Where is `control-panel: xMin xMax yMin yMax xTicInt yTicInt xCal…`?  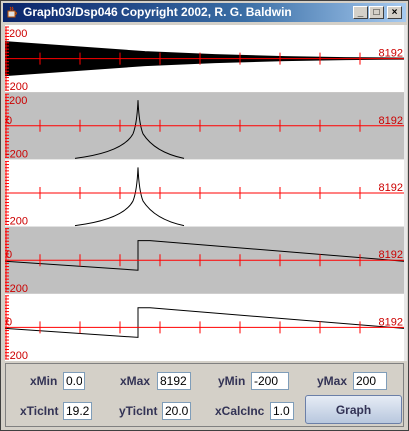
control-panel: xMin xMax yMin yMax xTicInt yTicInt xCal… is located at coordinates (204, 395).